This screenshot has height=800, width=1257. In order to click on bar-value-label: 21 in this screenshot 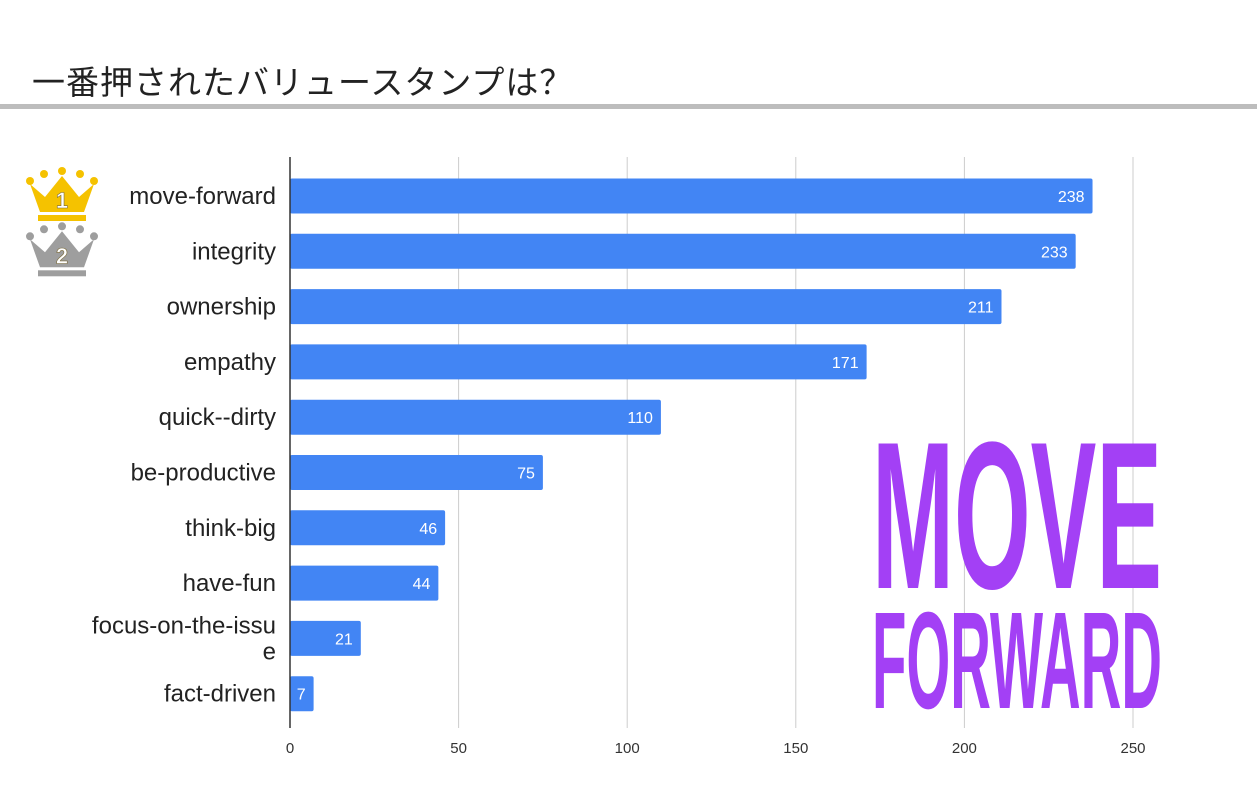, I will do `click(344, 639)`.